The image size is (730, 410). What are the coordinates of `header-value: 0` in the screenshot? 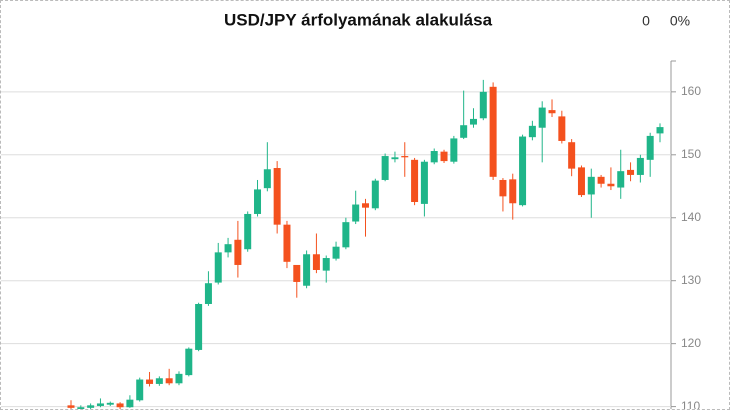 It's located at (646, 21).